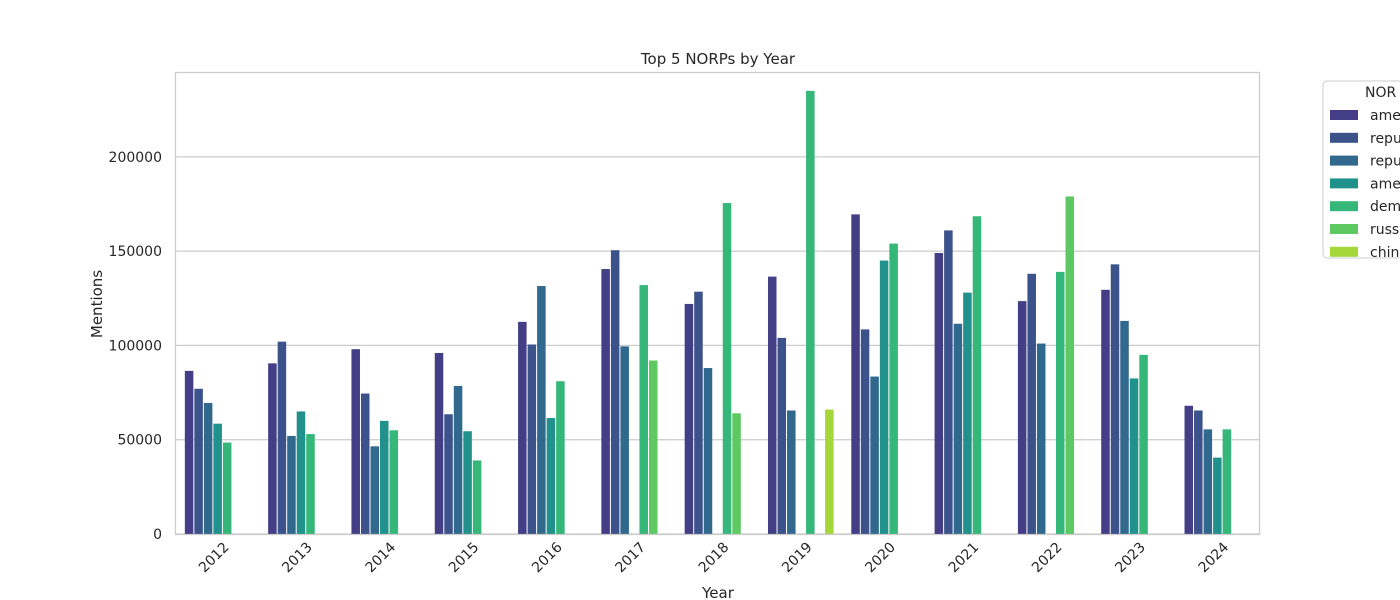 The width and height of the screenshot is (1400, 600). I want to click on y-tick-label: 100000, so click(135, 346).